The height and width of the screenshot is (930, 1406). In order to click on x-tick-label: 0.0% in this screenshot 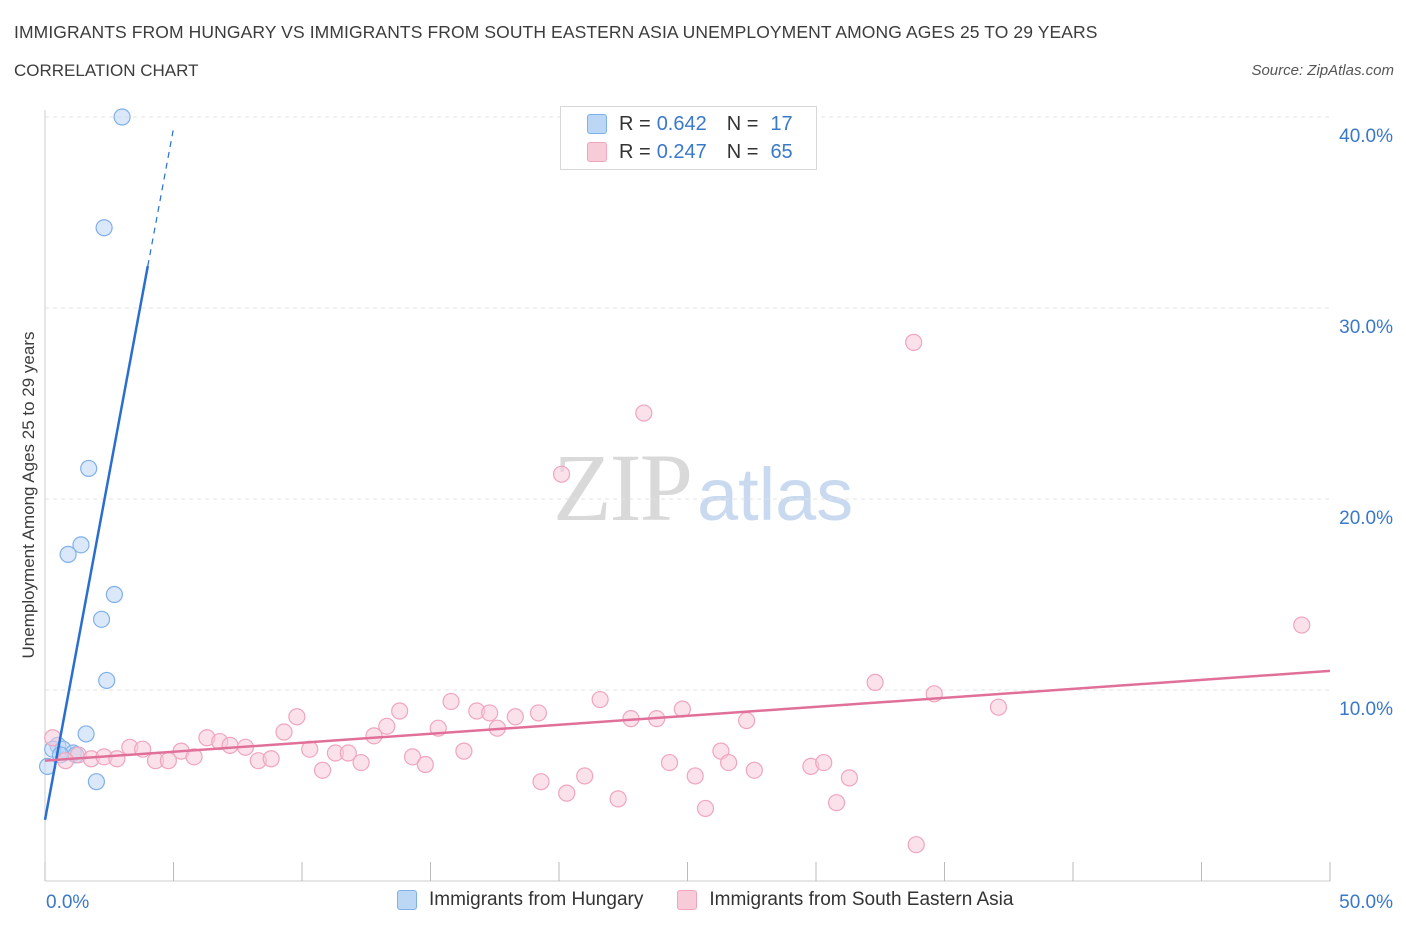, I will do `click(67, 902)`.